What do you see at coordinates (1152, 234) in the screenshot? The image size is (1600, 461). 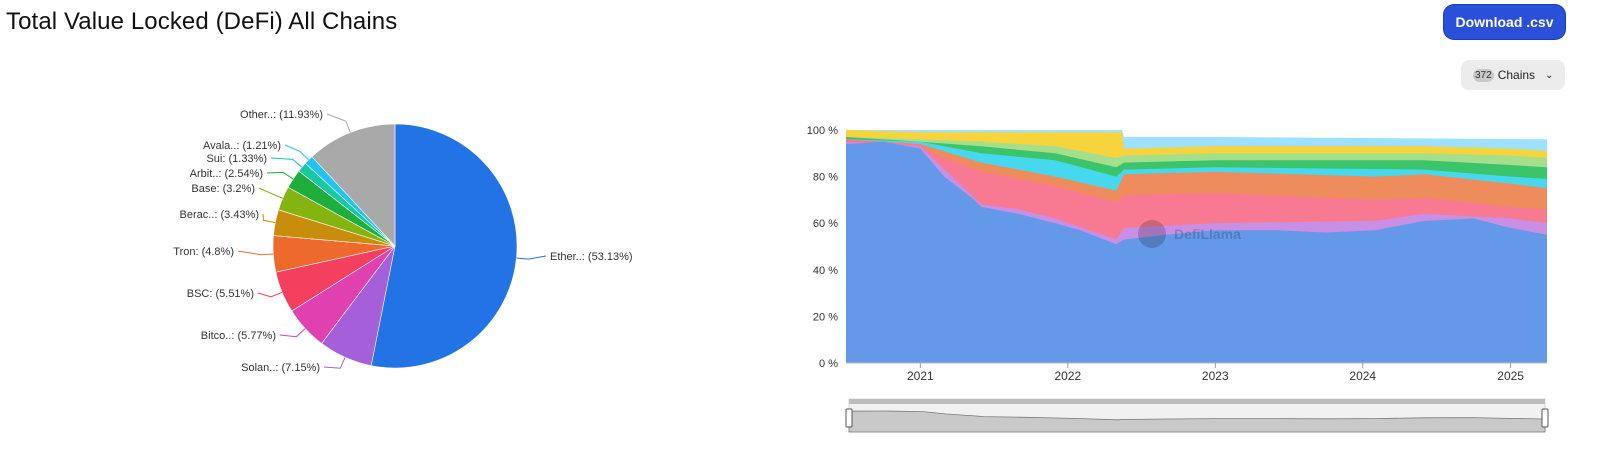 I see `llama-logo-icon` at bounding box center [1152, 234].